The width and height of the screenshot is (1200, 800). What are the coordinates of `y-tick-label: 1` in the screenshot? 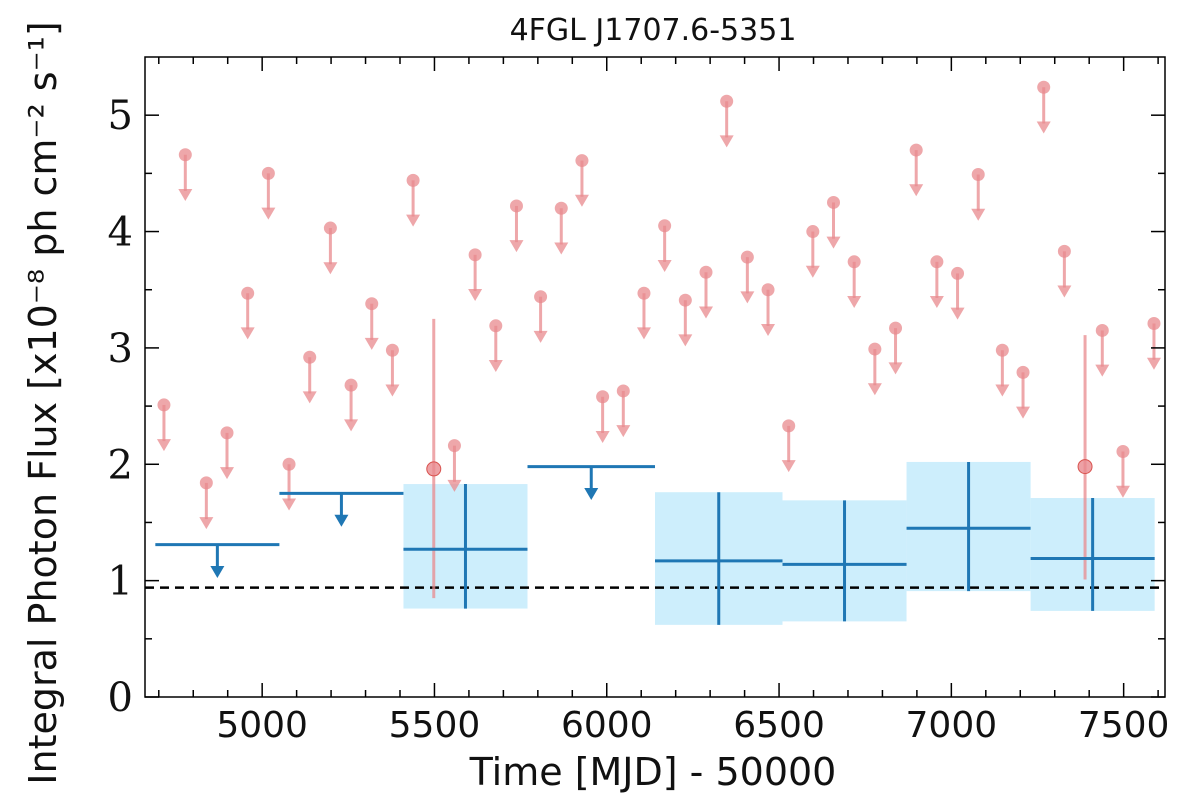 It's located at (120, 582).